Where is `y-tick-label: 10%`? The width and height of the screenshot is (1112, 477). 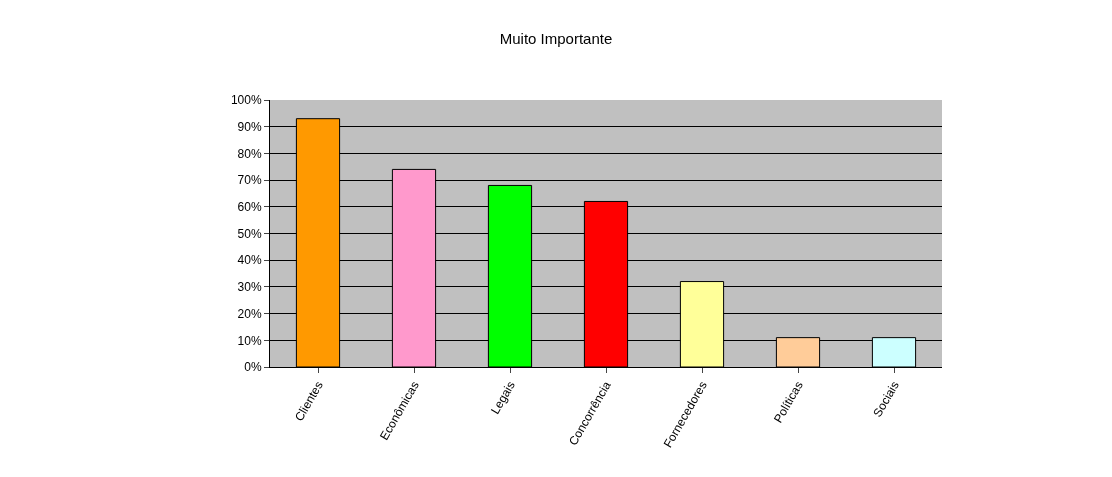 y-tick-label: 10% is located at coordinates (249, 340).